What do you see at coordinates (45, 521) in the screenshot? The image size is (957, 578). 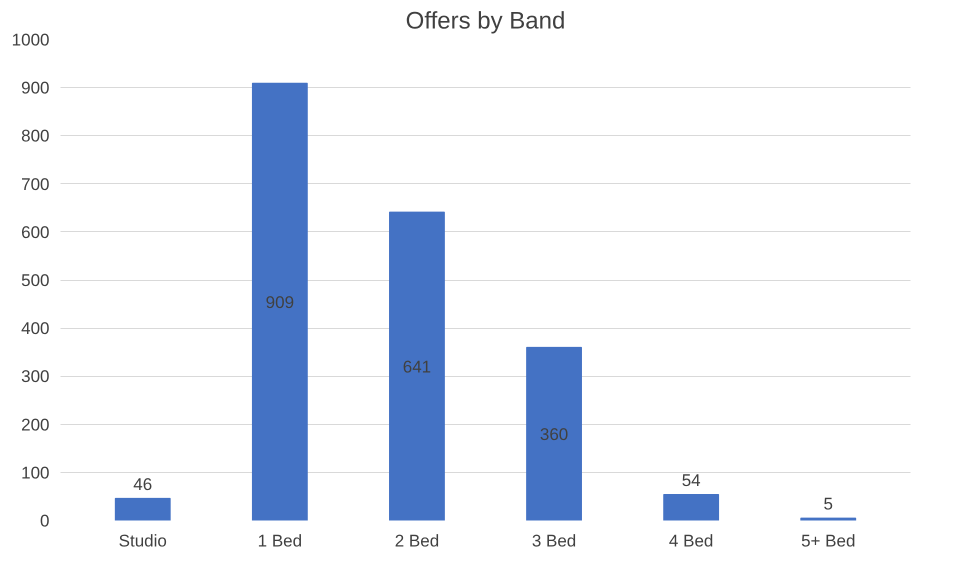 I see `y-tick-label: 0` at bounding box center [45, 521].